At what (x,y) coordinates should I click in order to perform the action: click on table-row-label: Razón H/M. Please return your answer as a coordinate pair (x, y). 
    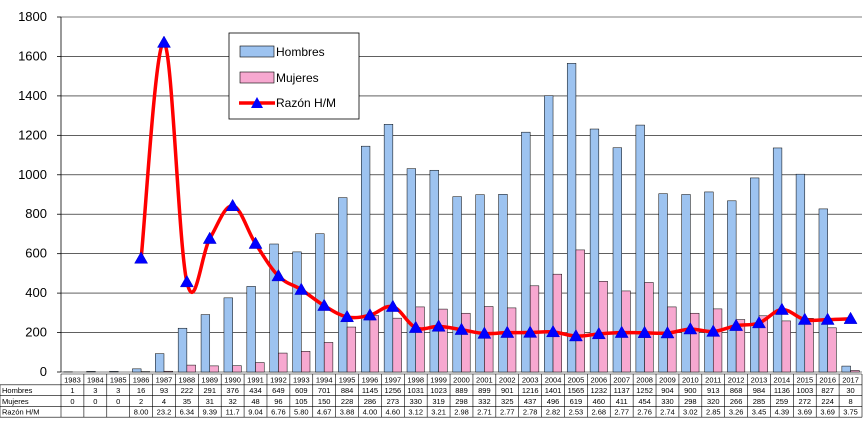
    Looking at the image, I should click on (21, 412).